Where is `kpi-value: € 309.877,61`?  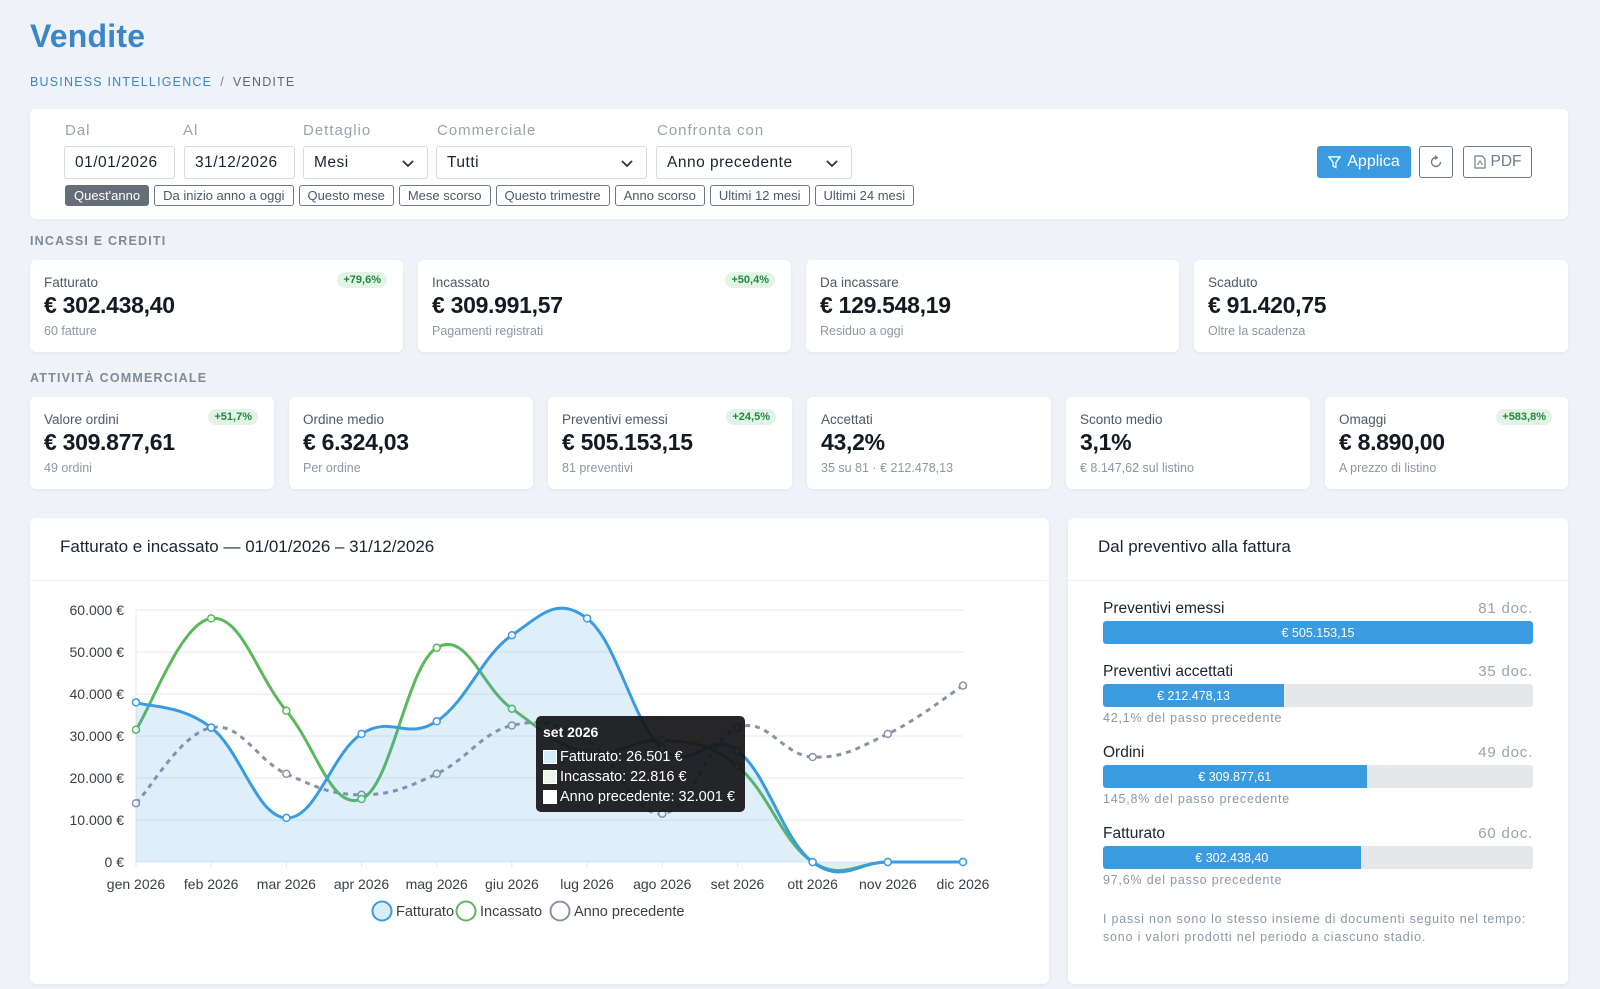
kpi-value: € 309.877,61 is located at coordinates (109, 442).